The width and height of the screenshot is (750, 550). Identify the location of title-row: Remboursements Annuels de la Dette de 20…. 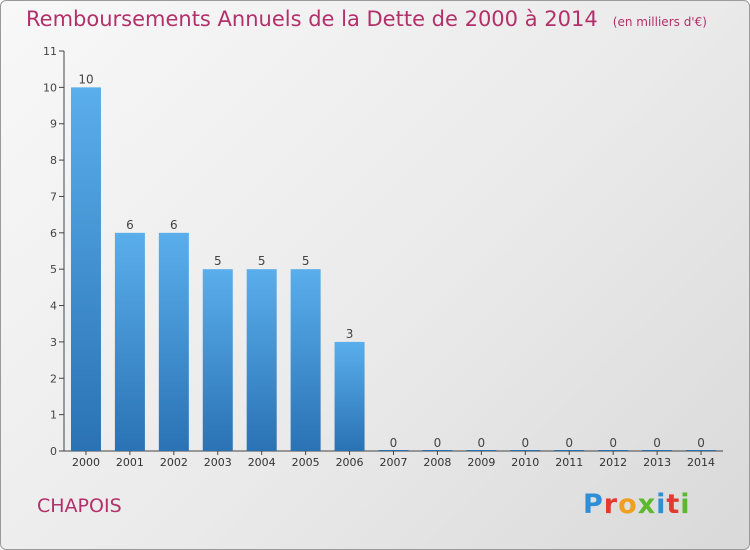
(366, 19).